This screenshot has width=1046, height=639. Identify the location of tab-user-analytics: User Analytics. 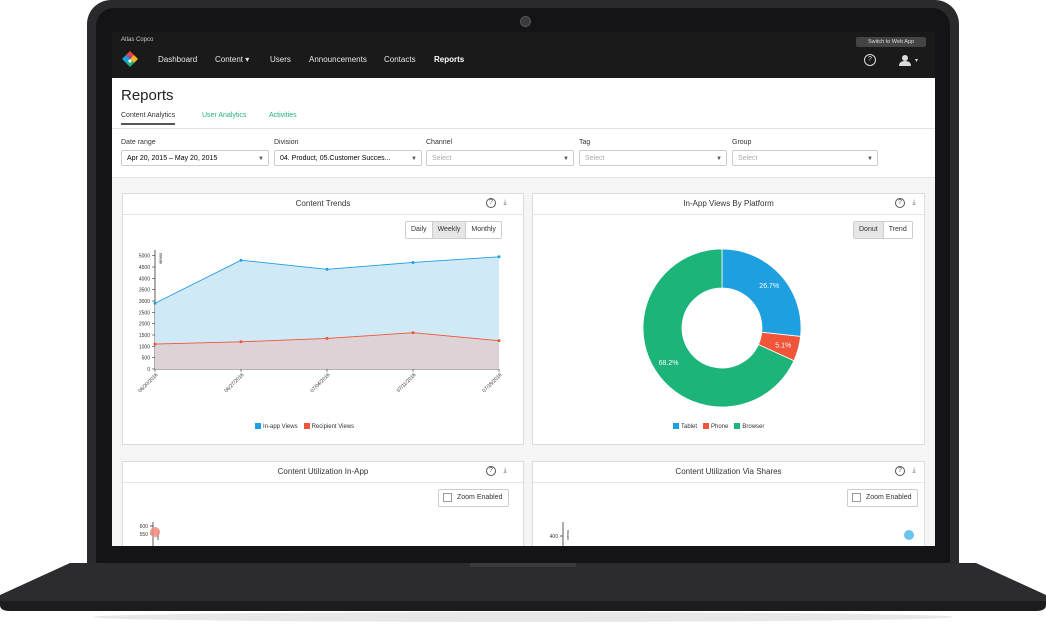
(224, 115).